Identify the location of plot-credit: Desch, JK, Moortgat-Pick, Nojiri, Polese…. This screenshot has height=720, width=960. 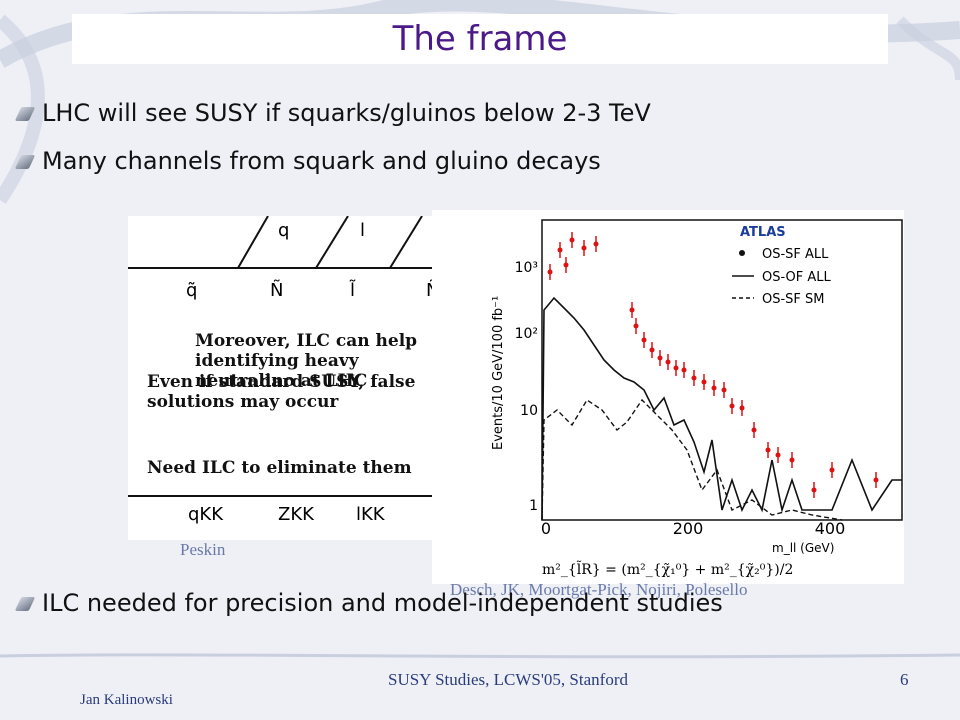
(599, 589).